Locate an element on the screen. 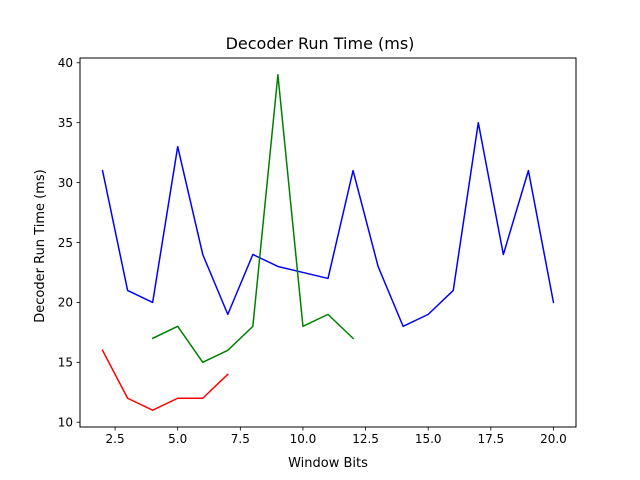 The height and width of the screenshot is (480, 640). x-axis-label: Window Bits is located at coordinates (328, 463).